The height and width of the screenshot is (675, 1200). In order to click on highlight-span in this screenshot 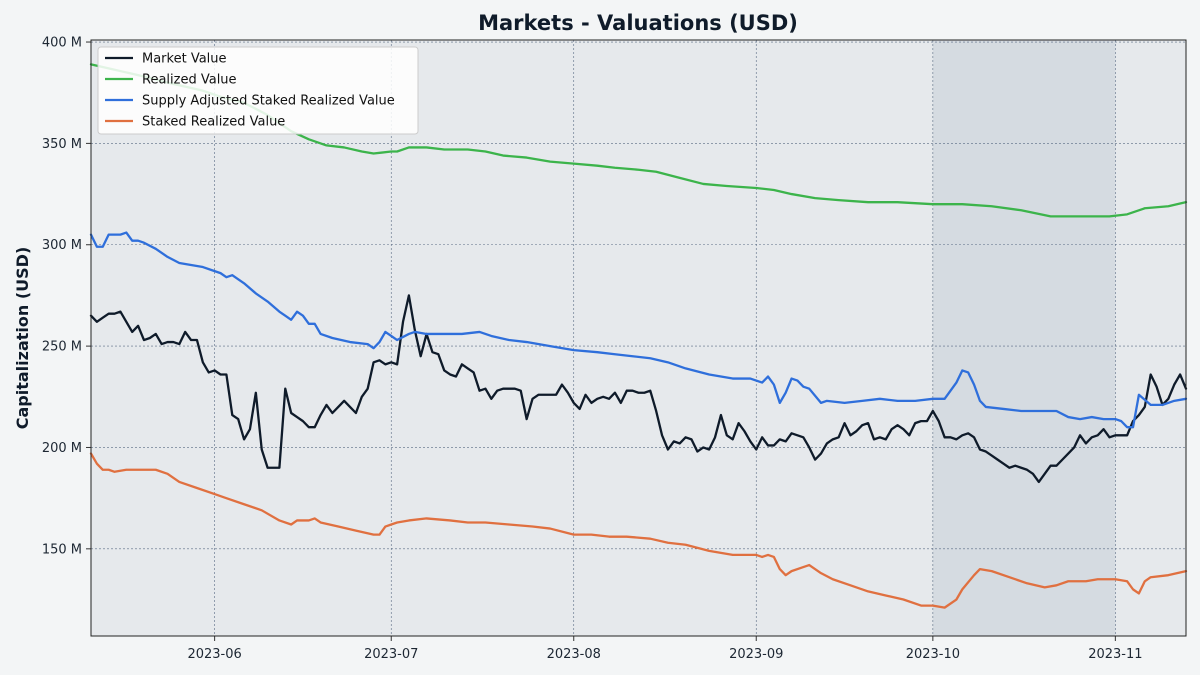, I will do `click(1024, 338)`.